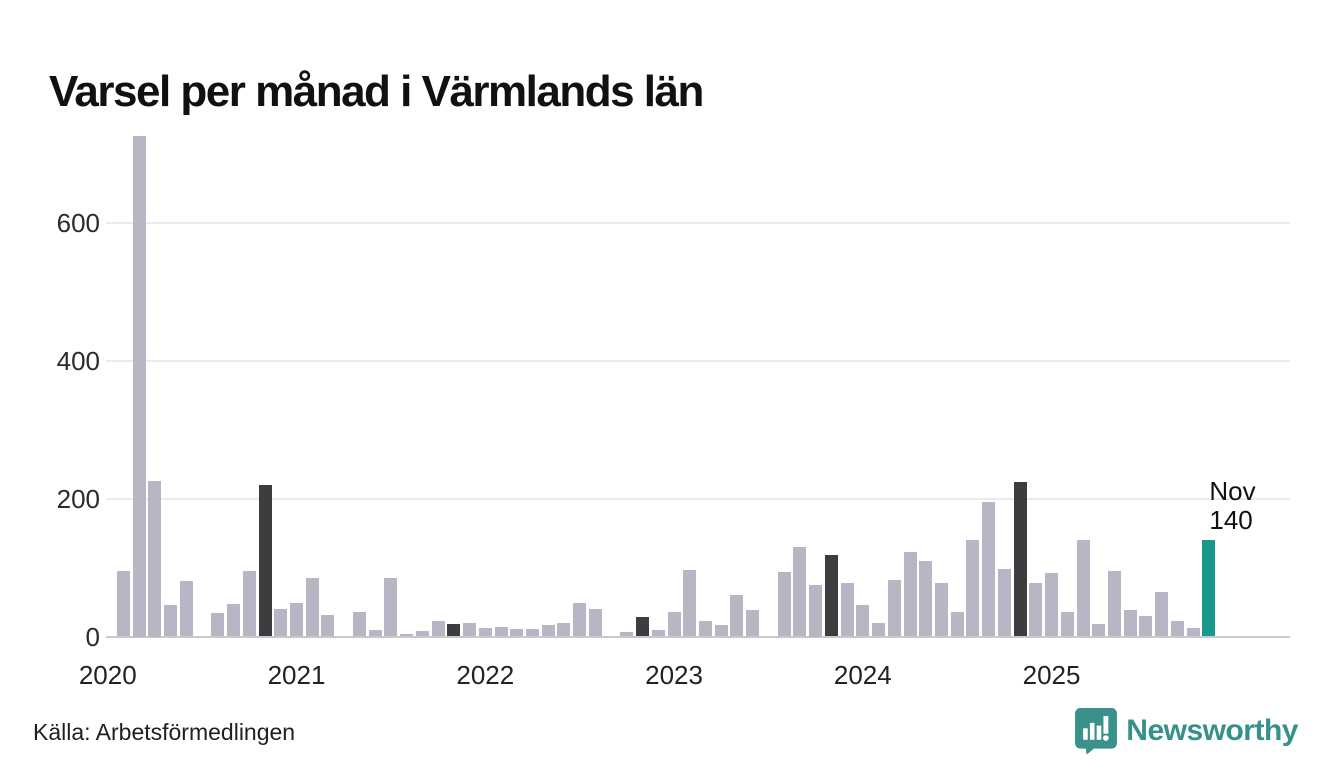 Image resolution: width=1340 pixels, height=780 pixels. Describe the element at coordinates (1212, 730) in the screenshot. I see `newsworthy-wordmark: Newsworthy` at that location.